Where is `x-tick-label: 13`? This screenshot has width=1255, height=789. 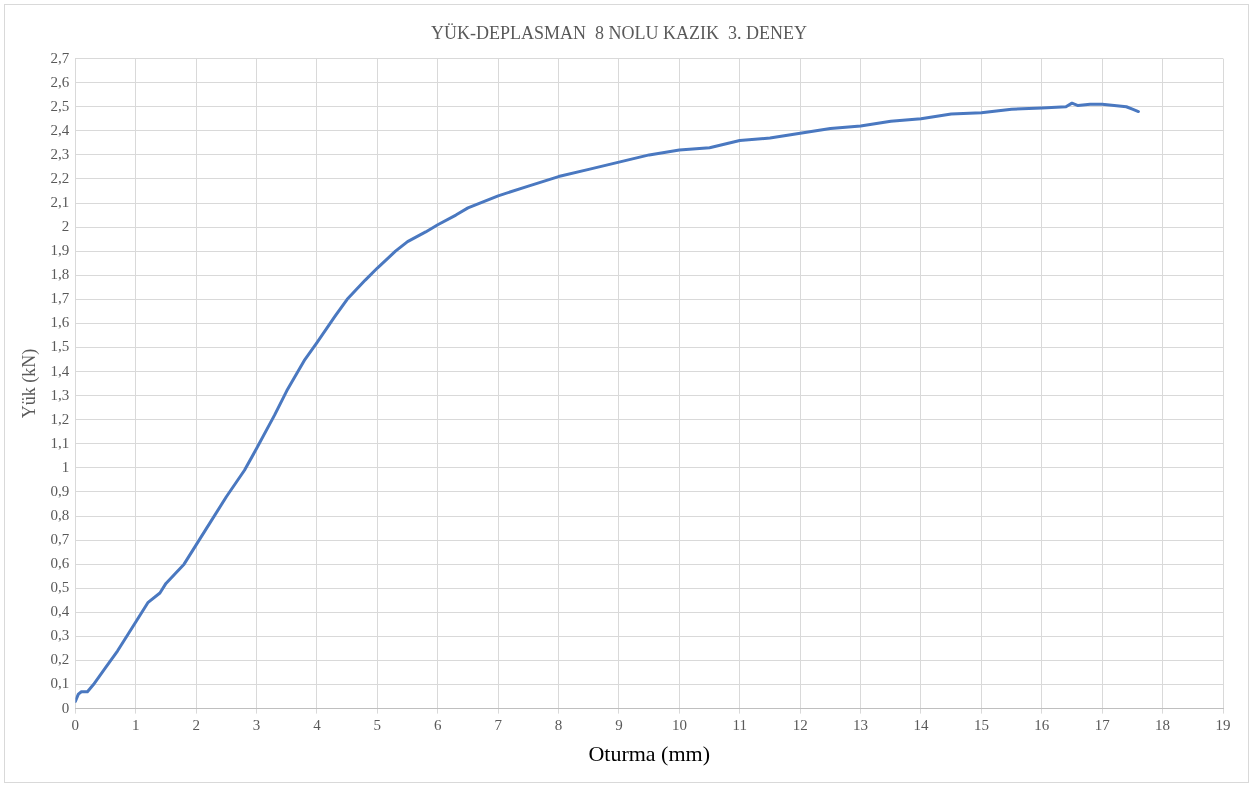 x-tick-label: 13 is located at coordinates (861, 724).